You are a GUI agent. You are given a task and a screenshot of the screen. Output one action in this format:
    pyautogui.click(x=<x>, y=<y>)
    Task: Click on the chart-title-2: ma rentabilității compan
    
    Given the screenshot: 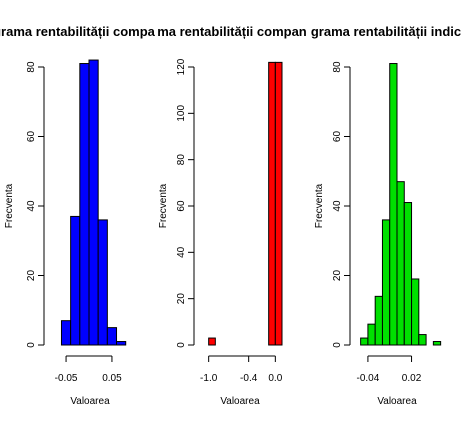 What is the action you would take?
    pyautogui.click(x=232, y=31)
    